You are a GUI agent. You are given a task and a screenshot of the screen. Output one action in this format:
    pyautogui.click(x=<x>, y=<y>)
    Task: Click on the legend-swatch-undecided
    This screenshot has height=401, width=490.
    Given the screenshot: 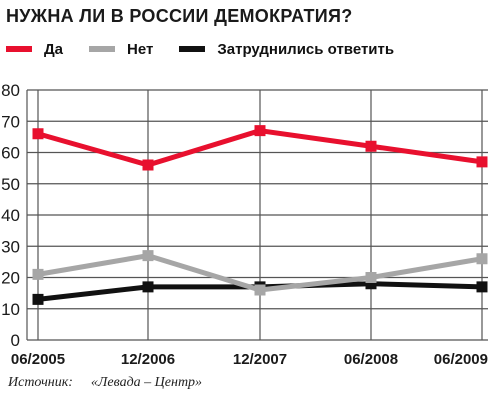 What is the action you would take?
    pyautogui.click(x=192, y=49)
    